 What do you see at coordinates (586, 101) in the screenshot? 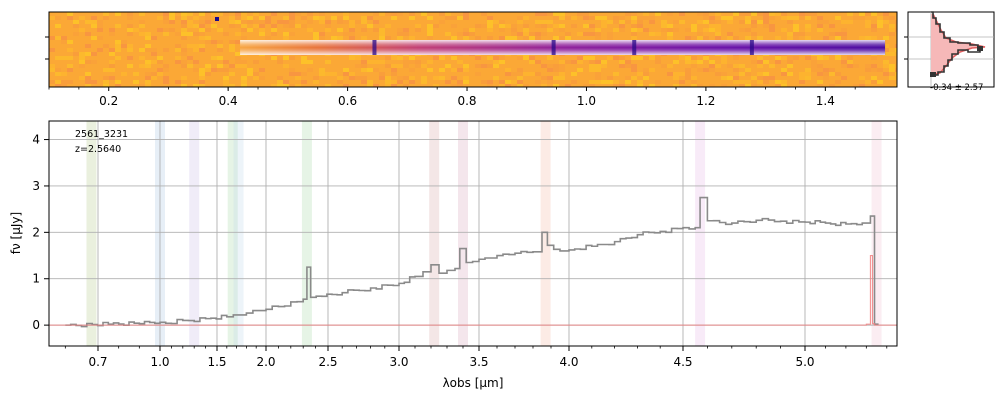
I see `top-x-tick-label: 1.0` at bounding box center [586, 101].